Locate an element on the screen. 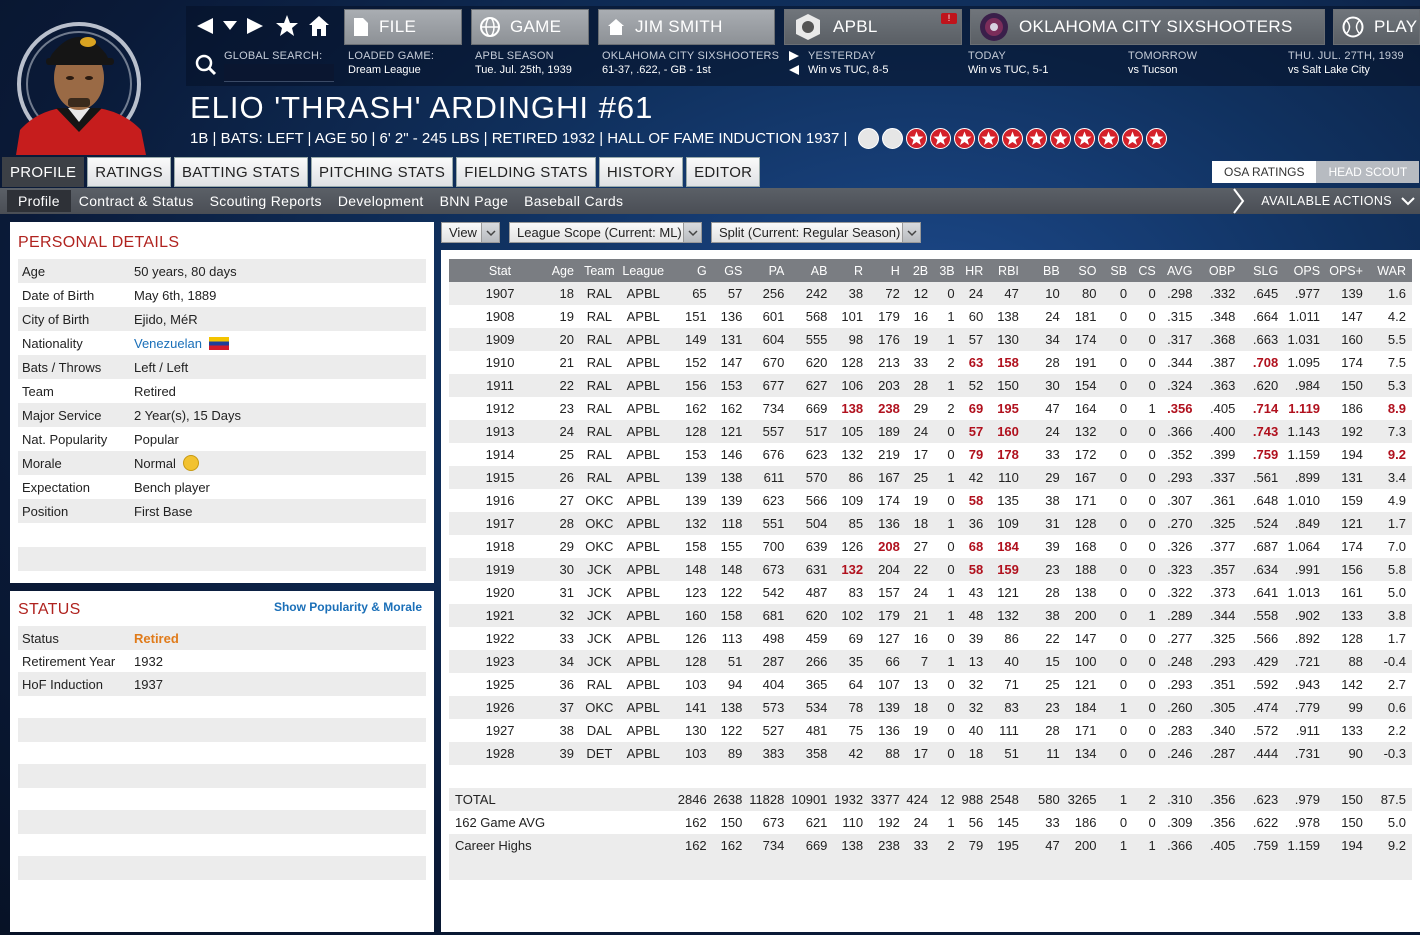 This screenshot has width=1420, height=935. tomorrow-info: TOMORROW vs Tucson is located at coordinates (1162, 63).